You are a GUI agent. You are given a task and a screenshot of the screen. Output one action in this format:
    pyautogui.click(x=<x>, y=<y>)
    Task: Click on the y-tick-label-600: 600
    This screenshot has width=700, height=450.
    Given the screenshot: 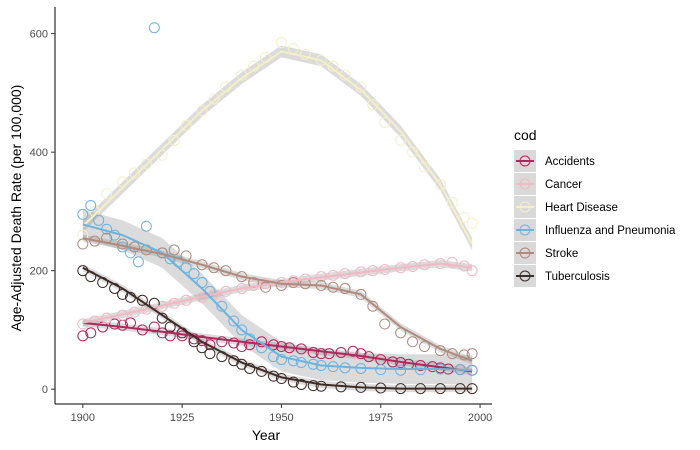 What is the action you would take?
    pyautogui.click(x=39, y=35)
    